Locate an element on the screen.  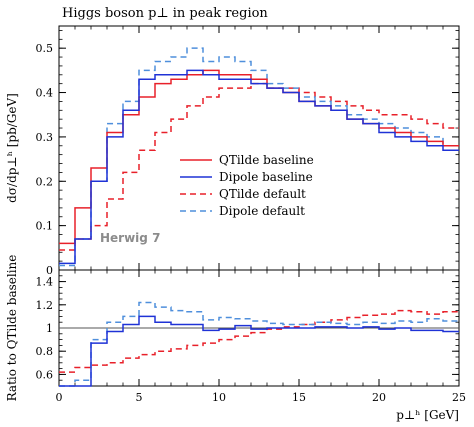
ratio-y-axis-label: Ratio to QTilde baseline is located at coordinates (12, 328).